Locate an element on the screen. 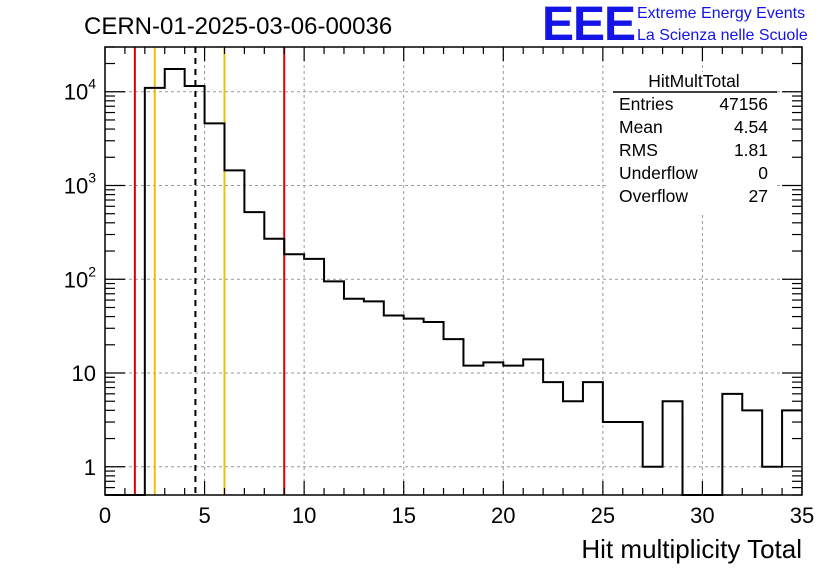 This screenshot has width=836, height=572. x-tick-label: 10 is located at coordinates (304, 515).